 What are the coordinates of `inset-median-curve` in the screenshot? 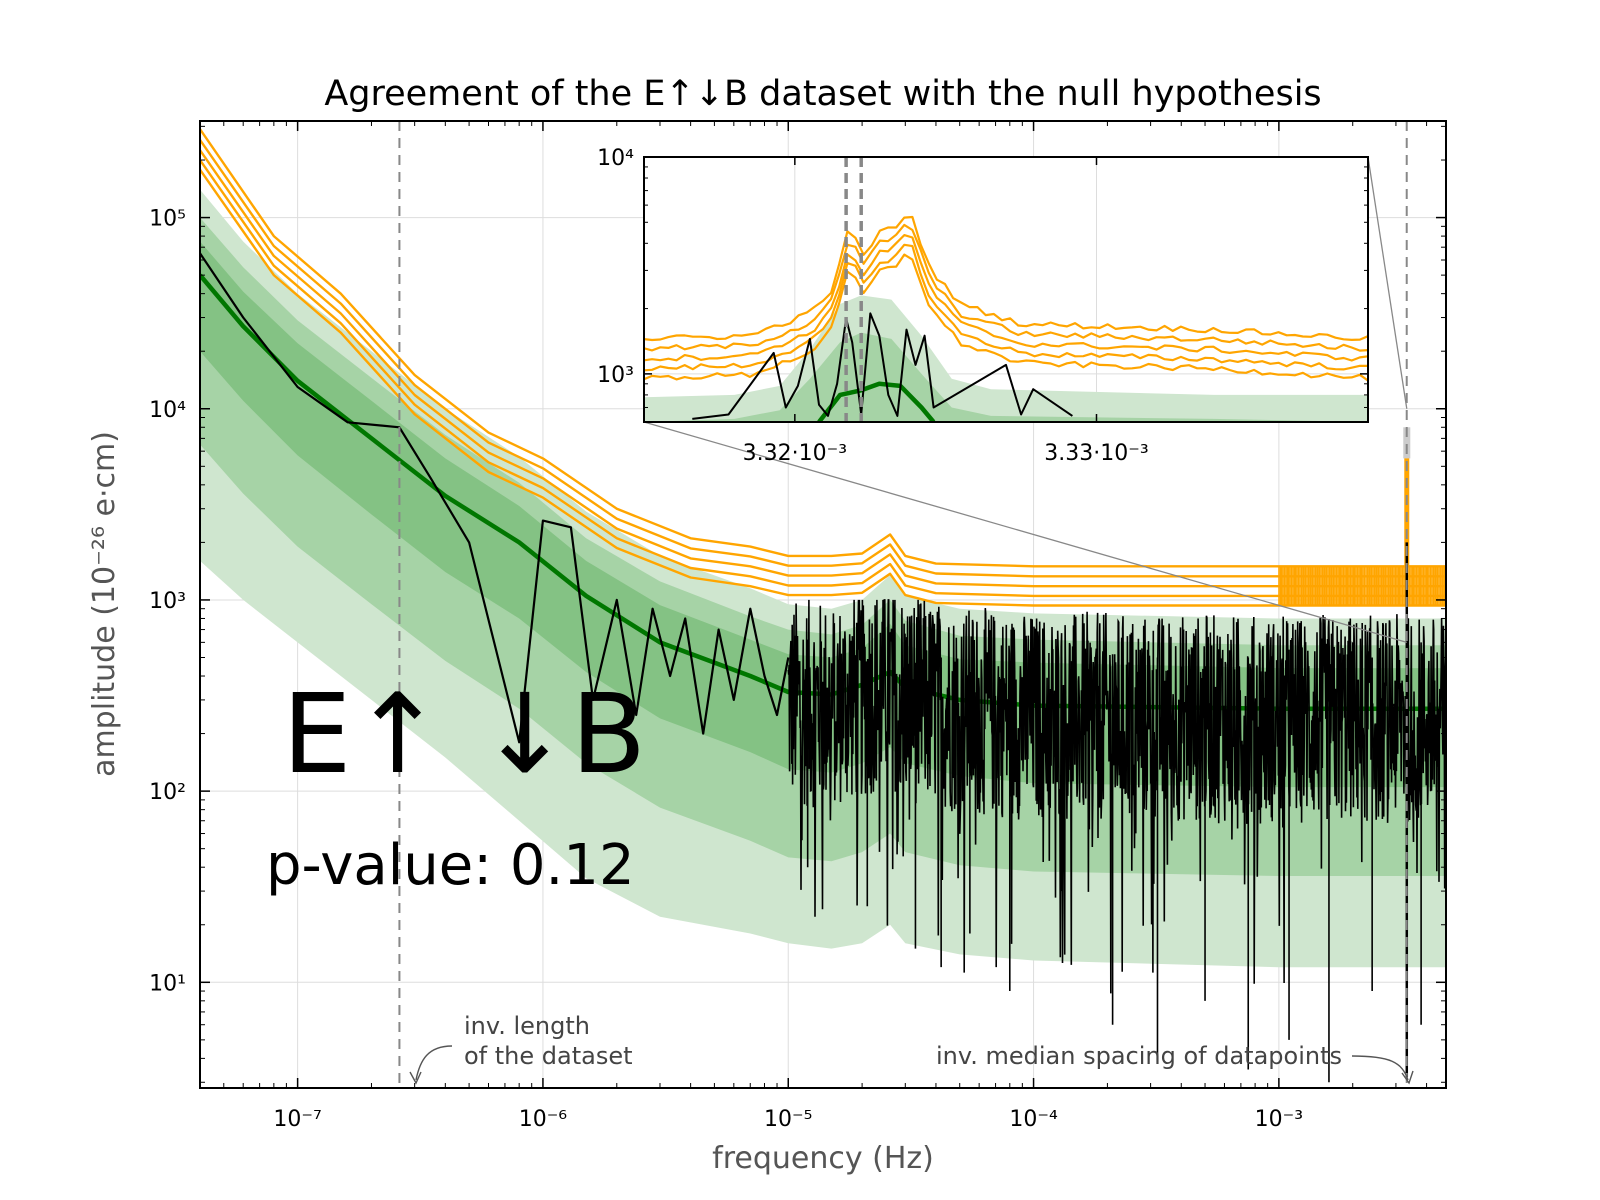 It's located at (876, 401).